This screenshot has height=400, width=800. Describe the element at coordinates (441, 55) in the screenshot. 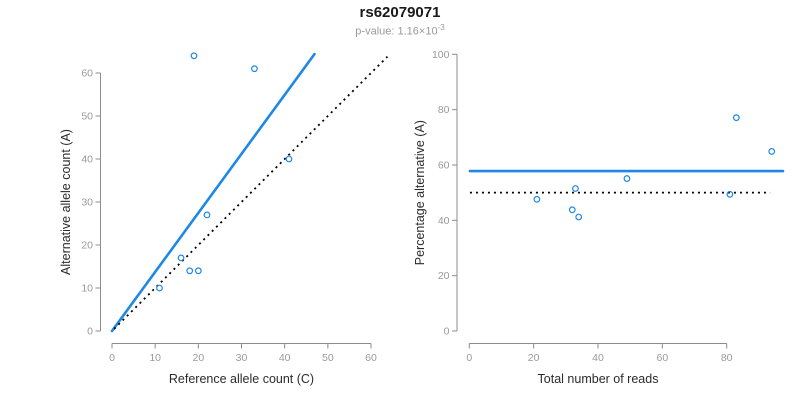

I see `y-tick-label: 100` at that location.